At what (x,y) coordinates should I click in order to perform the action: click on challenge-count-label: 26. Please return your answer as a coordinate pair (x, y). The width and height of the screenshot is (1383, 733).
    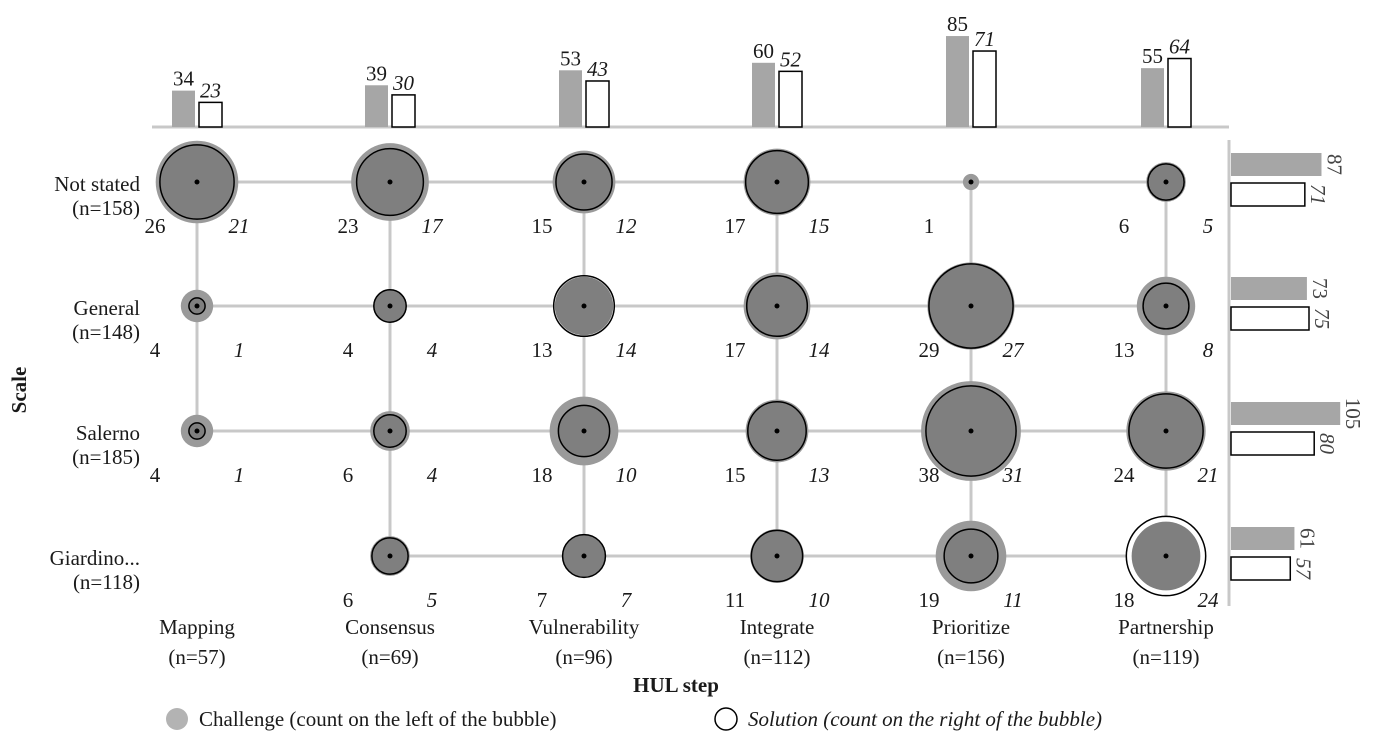
    Looking at the image, I should click on (155, 226).